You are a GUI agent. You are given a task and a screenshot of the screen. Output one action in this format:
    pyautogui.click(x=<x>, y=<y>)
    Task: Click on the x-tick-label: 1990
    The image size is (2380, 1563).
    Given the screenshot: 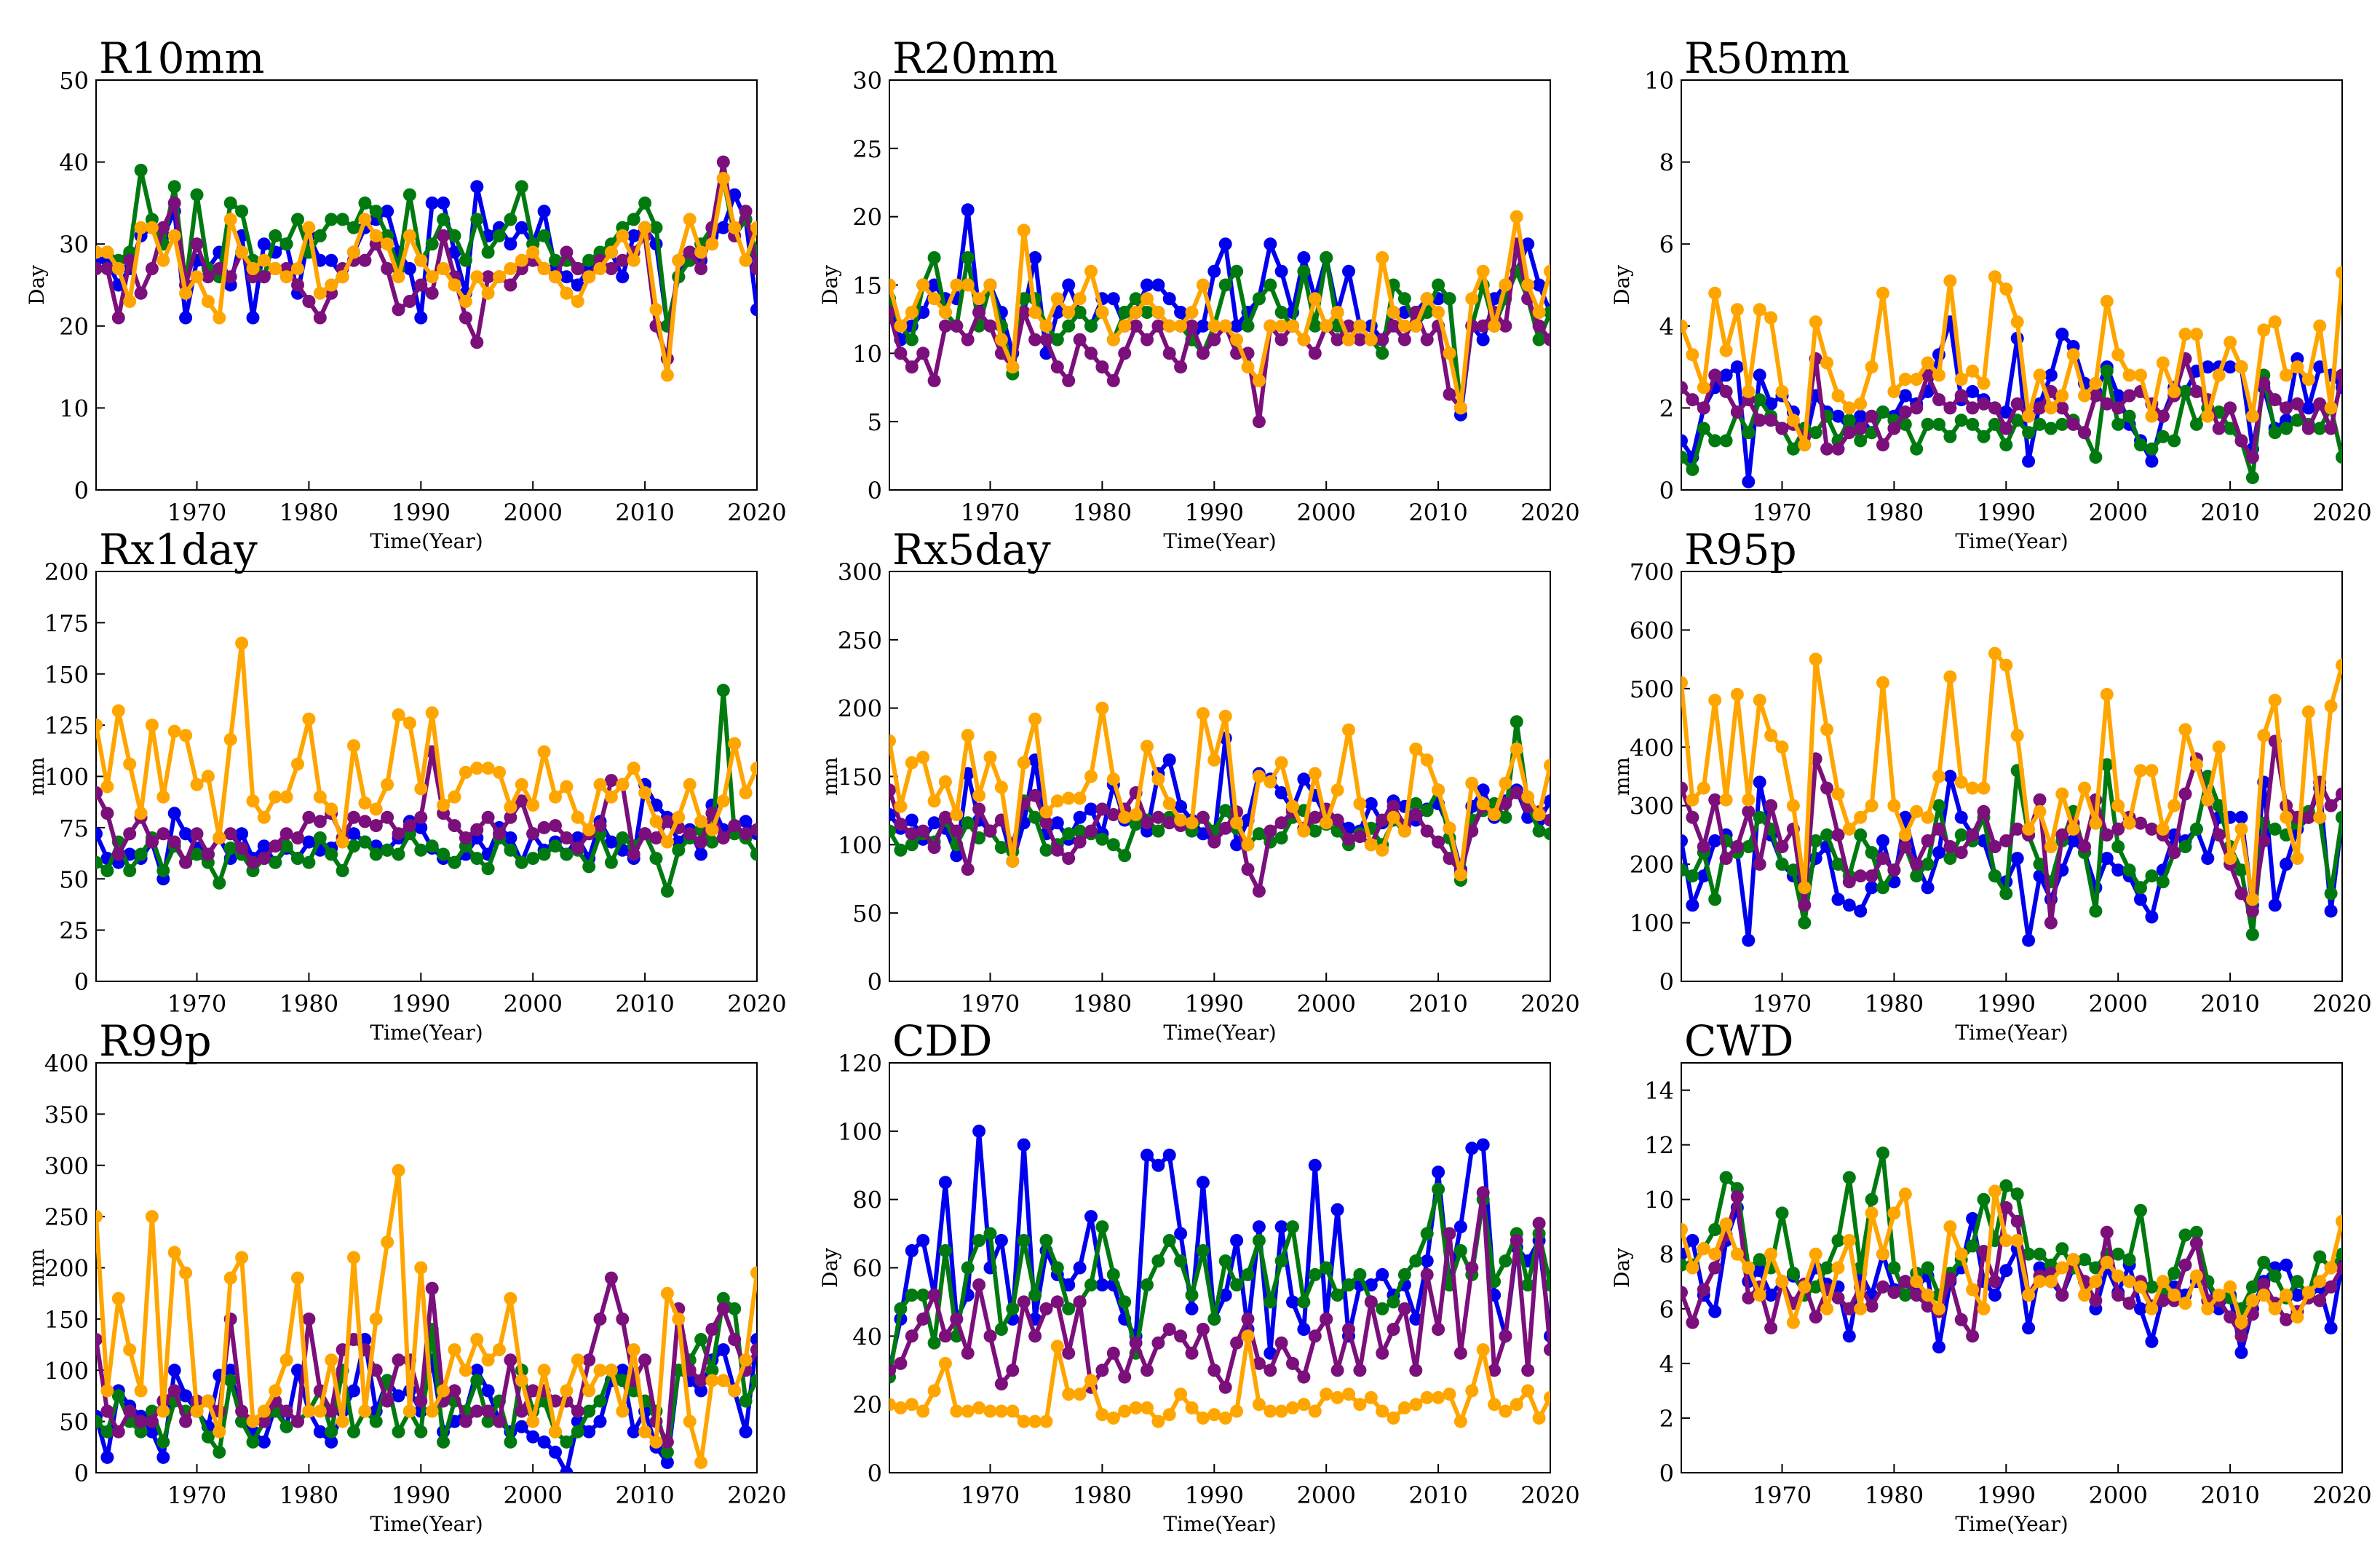 What is the action you would take?
    pyautogui.click(x=421, y=1004)
    